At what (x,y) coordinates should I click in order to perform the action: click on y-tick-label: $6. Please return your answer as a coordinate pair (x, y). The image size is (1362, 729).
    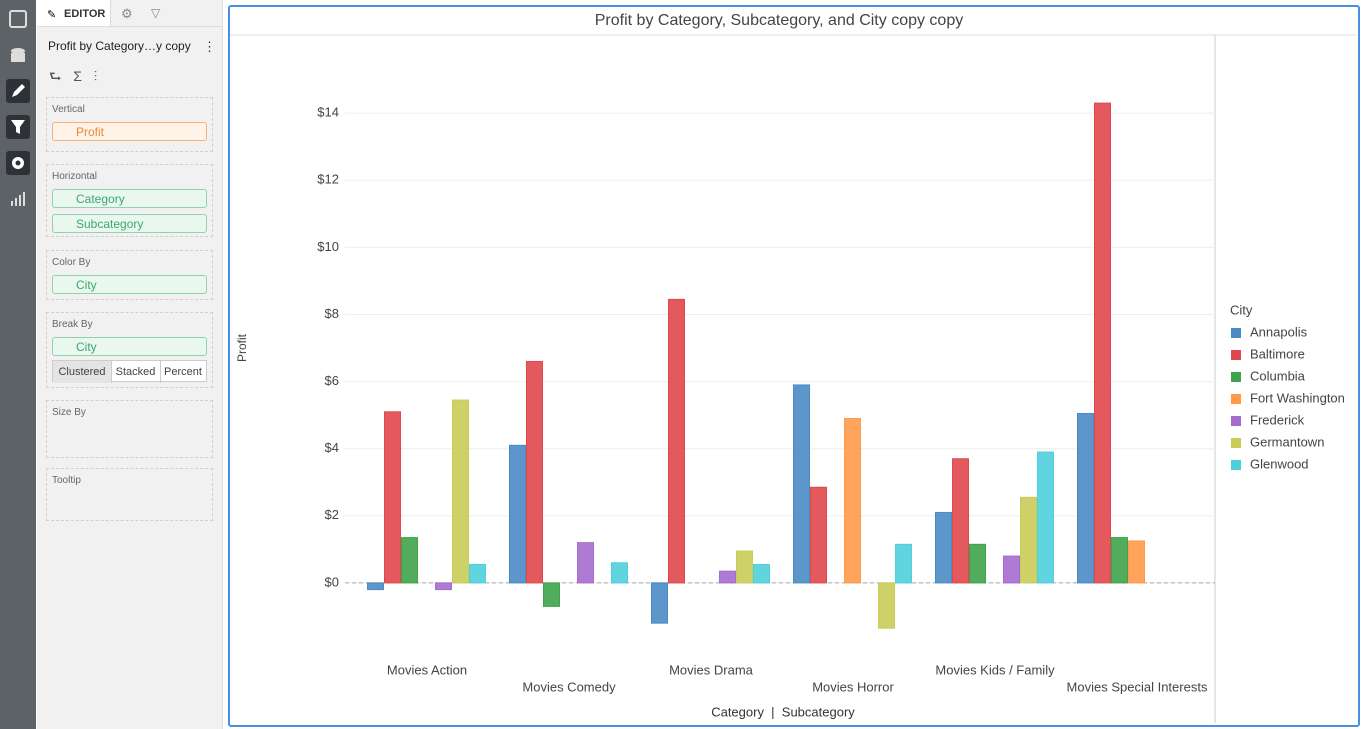
    Looking at the image, I should click on (332, 380).